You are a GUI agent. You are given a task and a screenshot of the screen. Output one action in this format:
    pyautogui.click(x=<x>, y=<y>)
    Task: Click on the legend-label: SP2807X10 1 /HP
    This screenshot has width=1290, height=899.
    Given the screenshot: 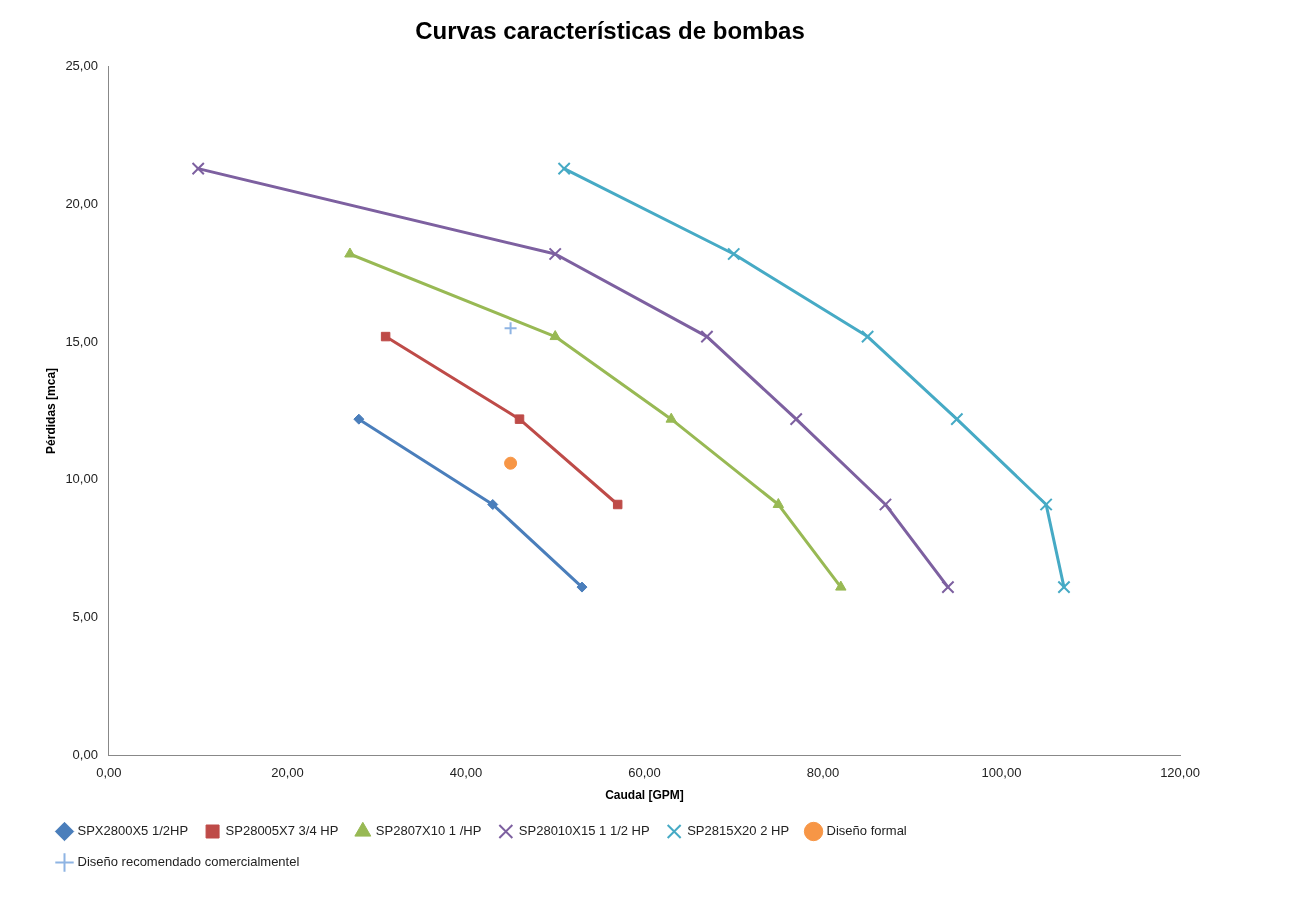 What is the action you would take?
    pyautogui.click(x=428, y=831)
    